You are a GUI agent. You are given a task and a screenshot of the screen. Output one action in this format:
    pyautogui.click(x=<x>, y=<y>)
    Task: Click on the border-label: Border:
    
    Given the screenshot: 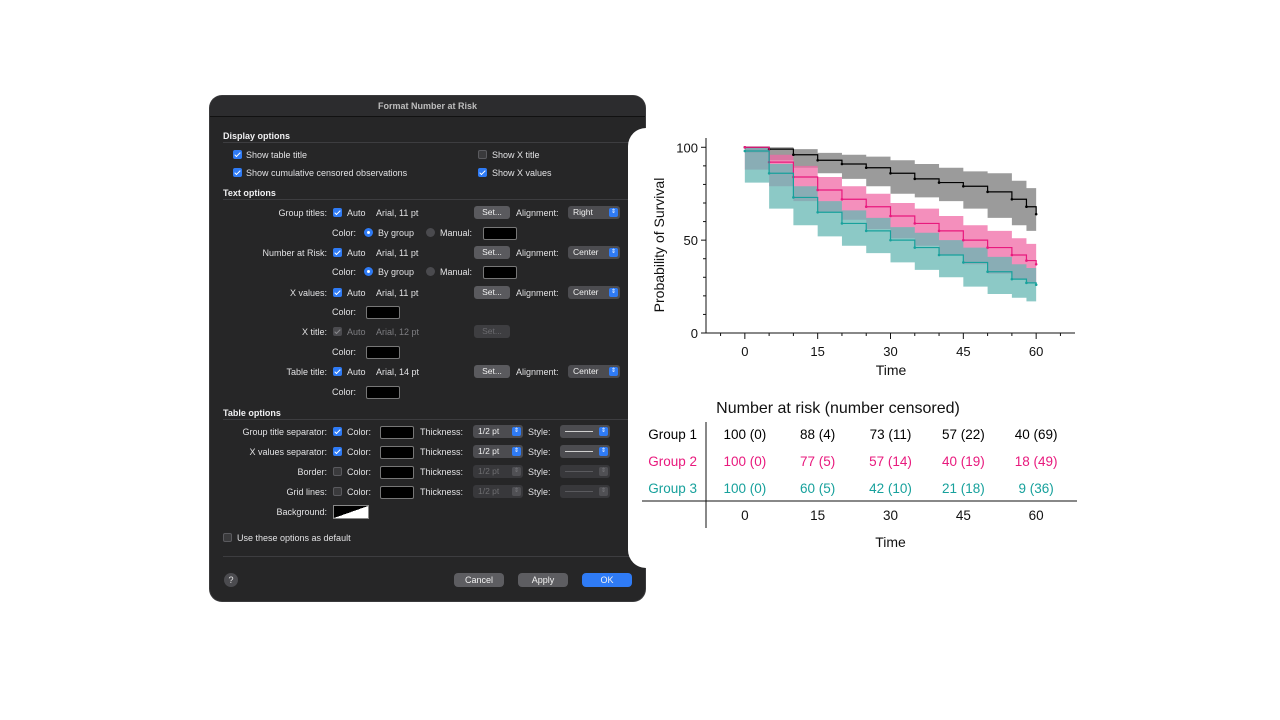 What is the action you would take?
    pyautogui.click(x=312, y=472)
    